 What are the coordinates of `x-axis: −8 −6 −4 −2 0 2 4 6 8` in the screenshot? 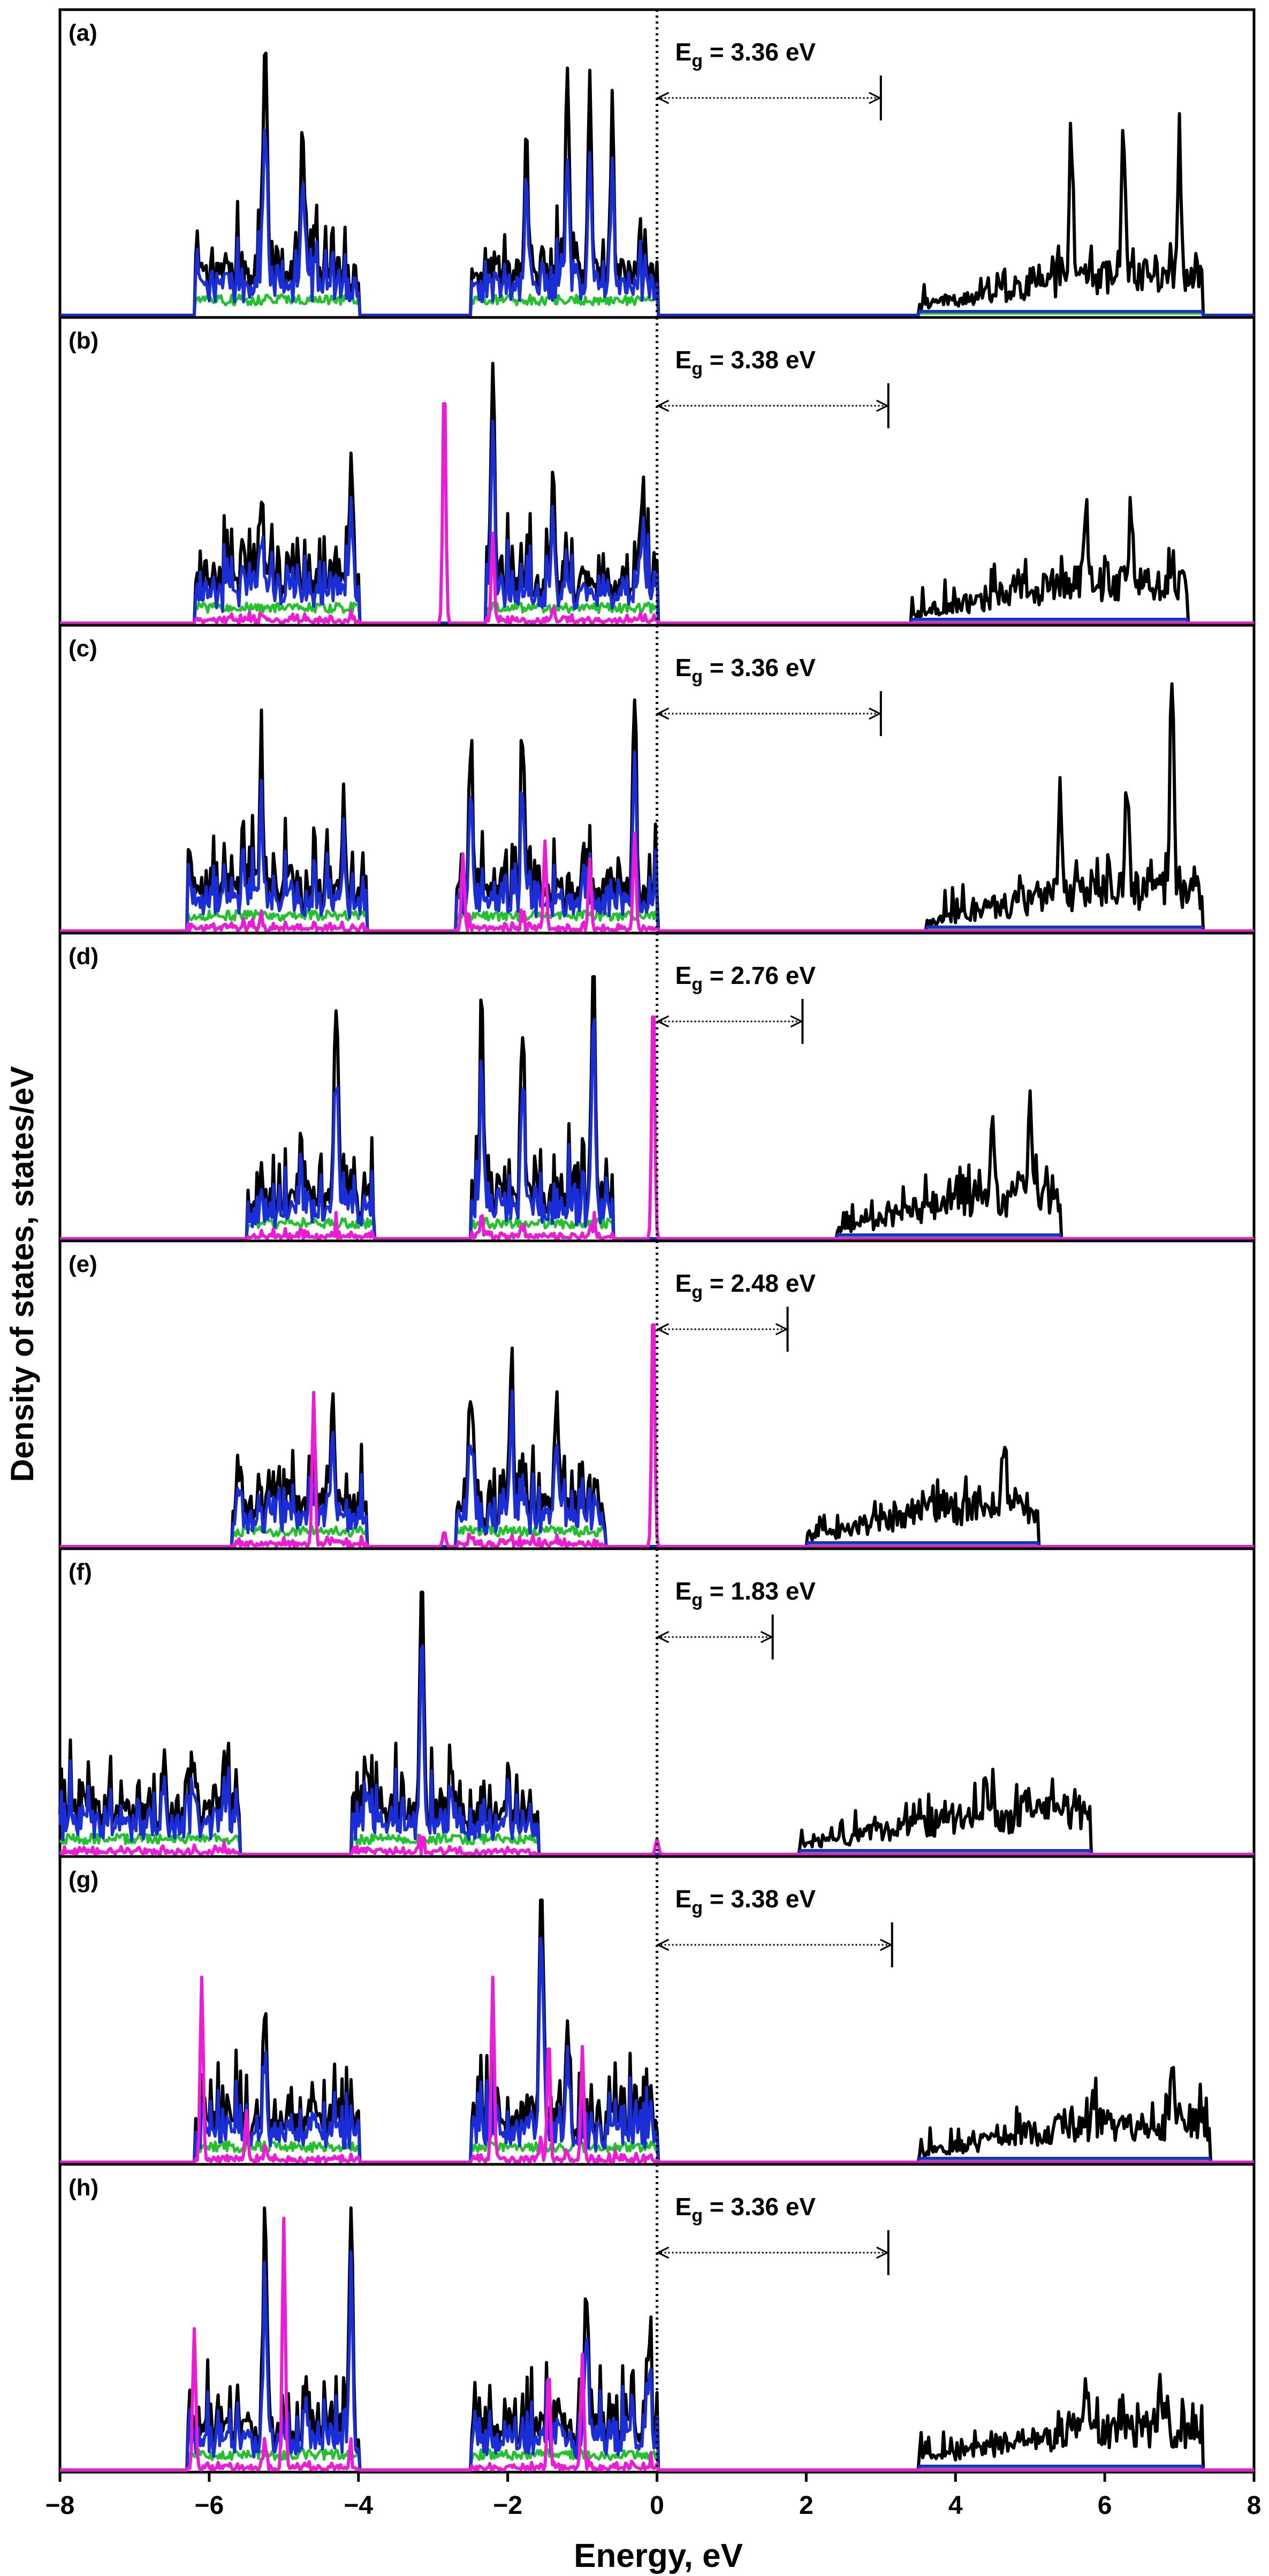 It's located at (653, 2496).